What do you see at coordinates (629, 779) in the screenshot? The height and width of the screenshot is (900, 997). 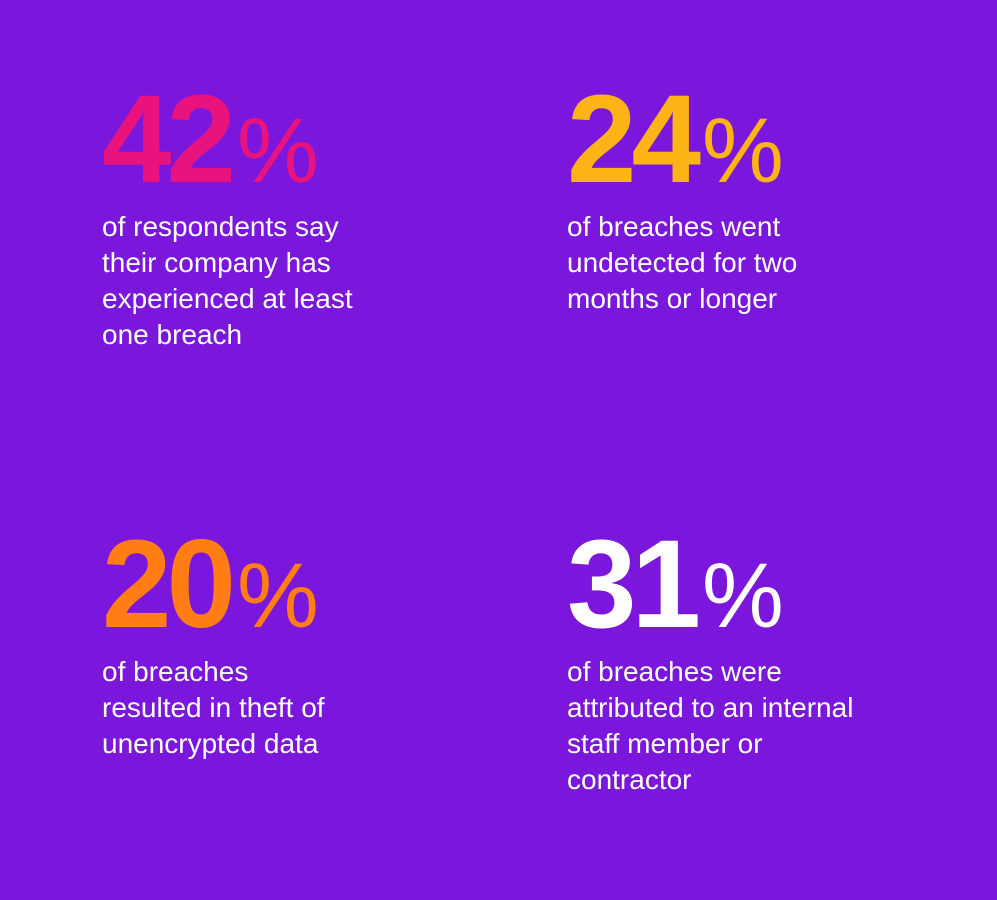 I see `description-line: contractor` at bounding box center [629, 779].